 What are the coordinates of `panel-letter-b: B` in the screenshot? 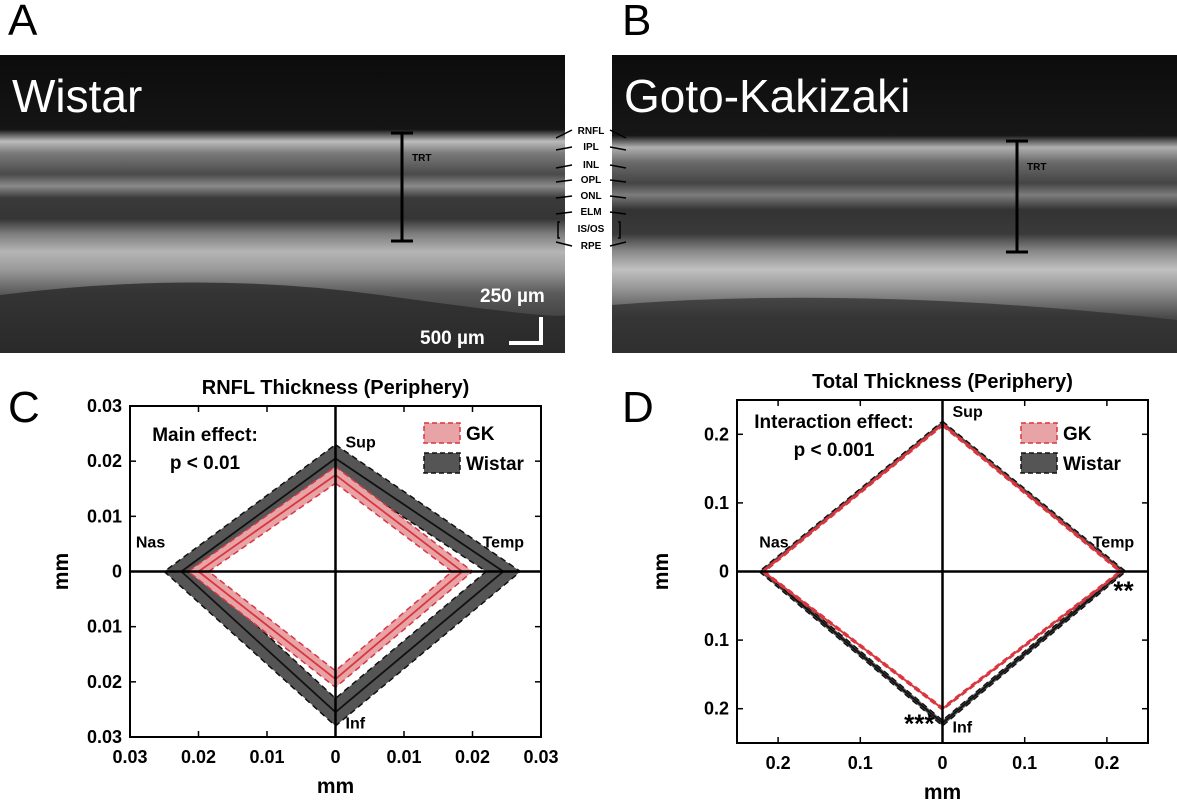 It's located at (637, 22).